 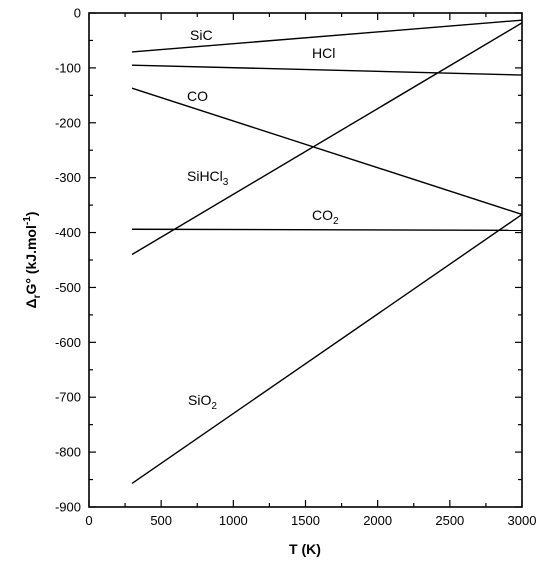 I want to click on series-label-sio2: SiO2, so click(x=202, y=402).